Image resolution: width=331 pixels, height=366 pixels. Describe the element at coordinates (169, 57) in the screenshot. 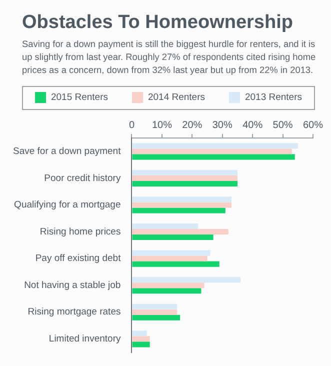

I see `chart-subtitle: Saving for a down payment is still the biggest hurdle for renters, and it is up slightly from last year. Roughly 27% of respondents cited rising home prices as a concern, down from 32% last year but up from 22% in 2013.` at that location.